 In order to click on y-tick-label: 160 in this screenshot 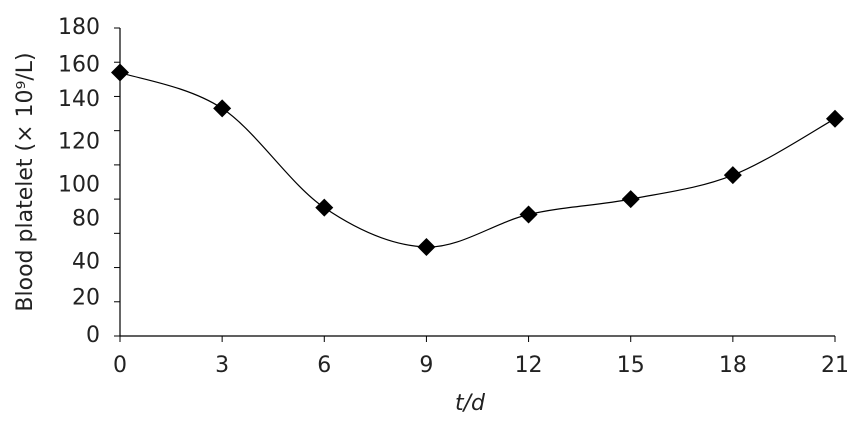, I will do `click(79, 65)`.